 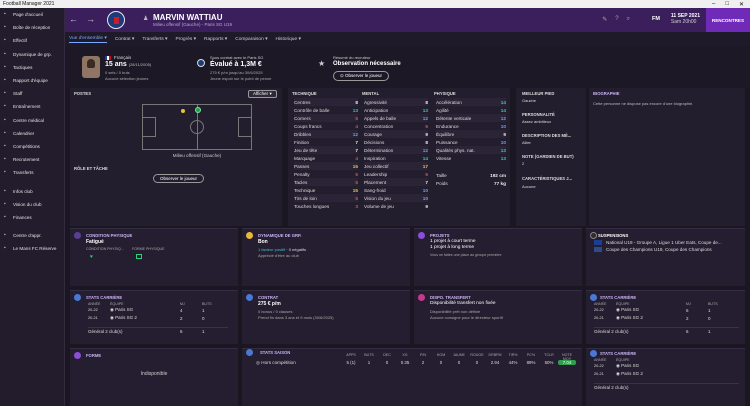 I want to click on window-titlebar: Football Manager 2021 – □ ✕, so click(x=375, y=4).